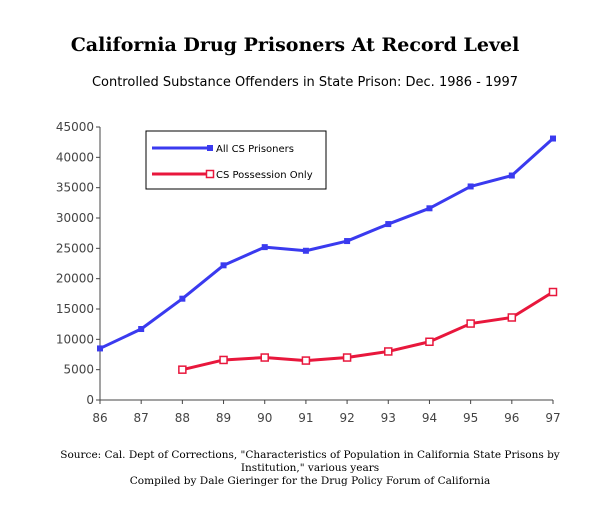  What do you see at coordinates (346, 418) in the screenshot?
I see `x-tick-label: 92` at bounding box center [346, 418].